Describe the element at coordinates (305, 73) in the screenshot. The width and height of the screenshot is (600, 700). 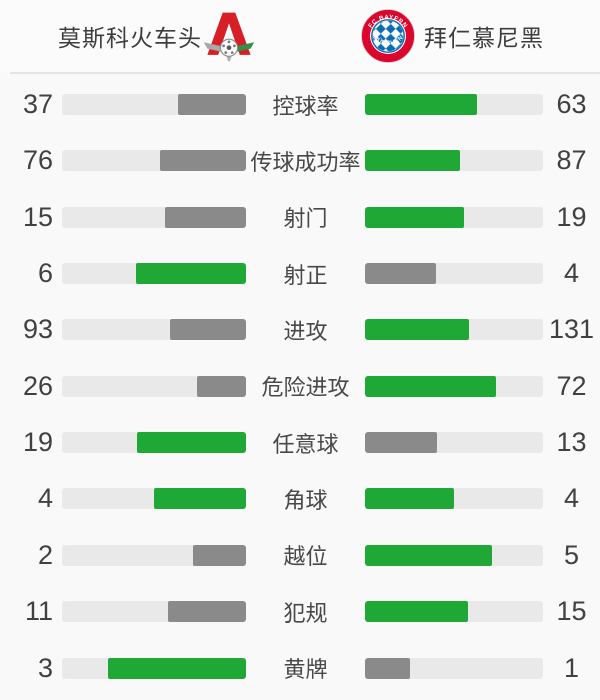
I see `header-divider` at that location.